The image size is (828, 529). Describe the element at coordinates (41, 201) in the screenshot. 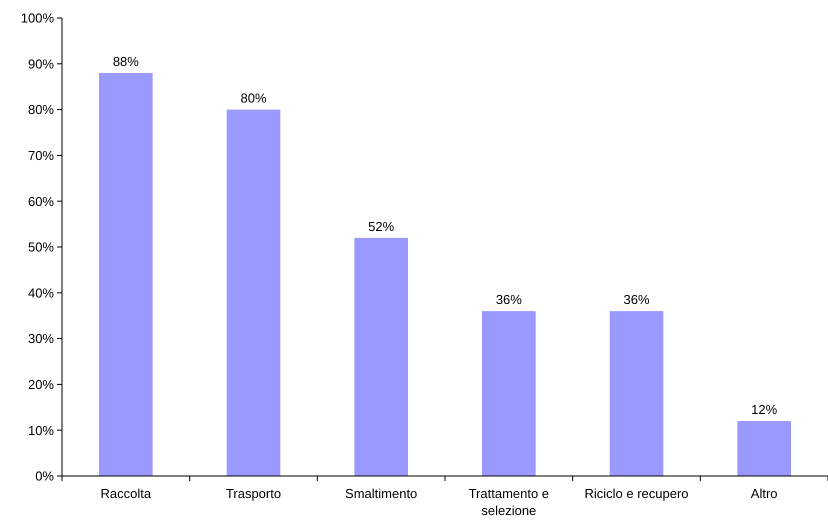

I see `y-tick-label: 60%` at that location.